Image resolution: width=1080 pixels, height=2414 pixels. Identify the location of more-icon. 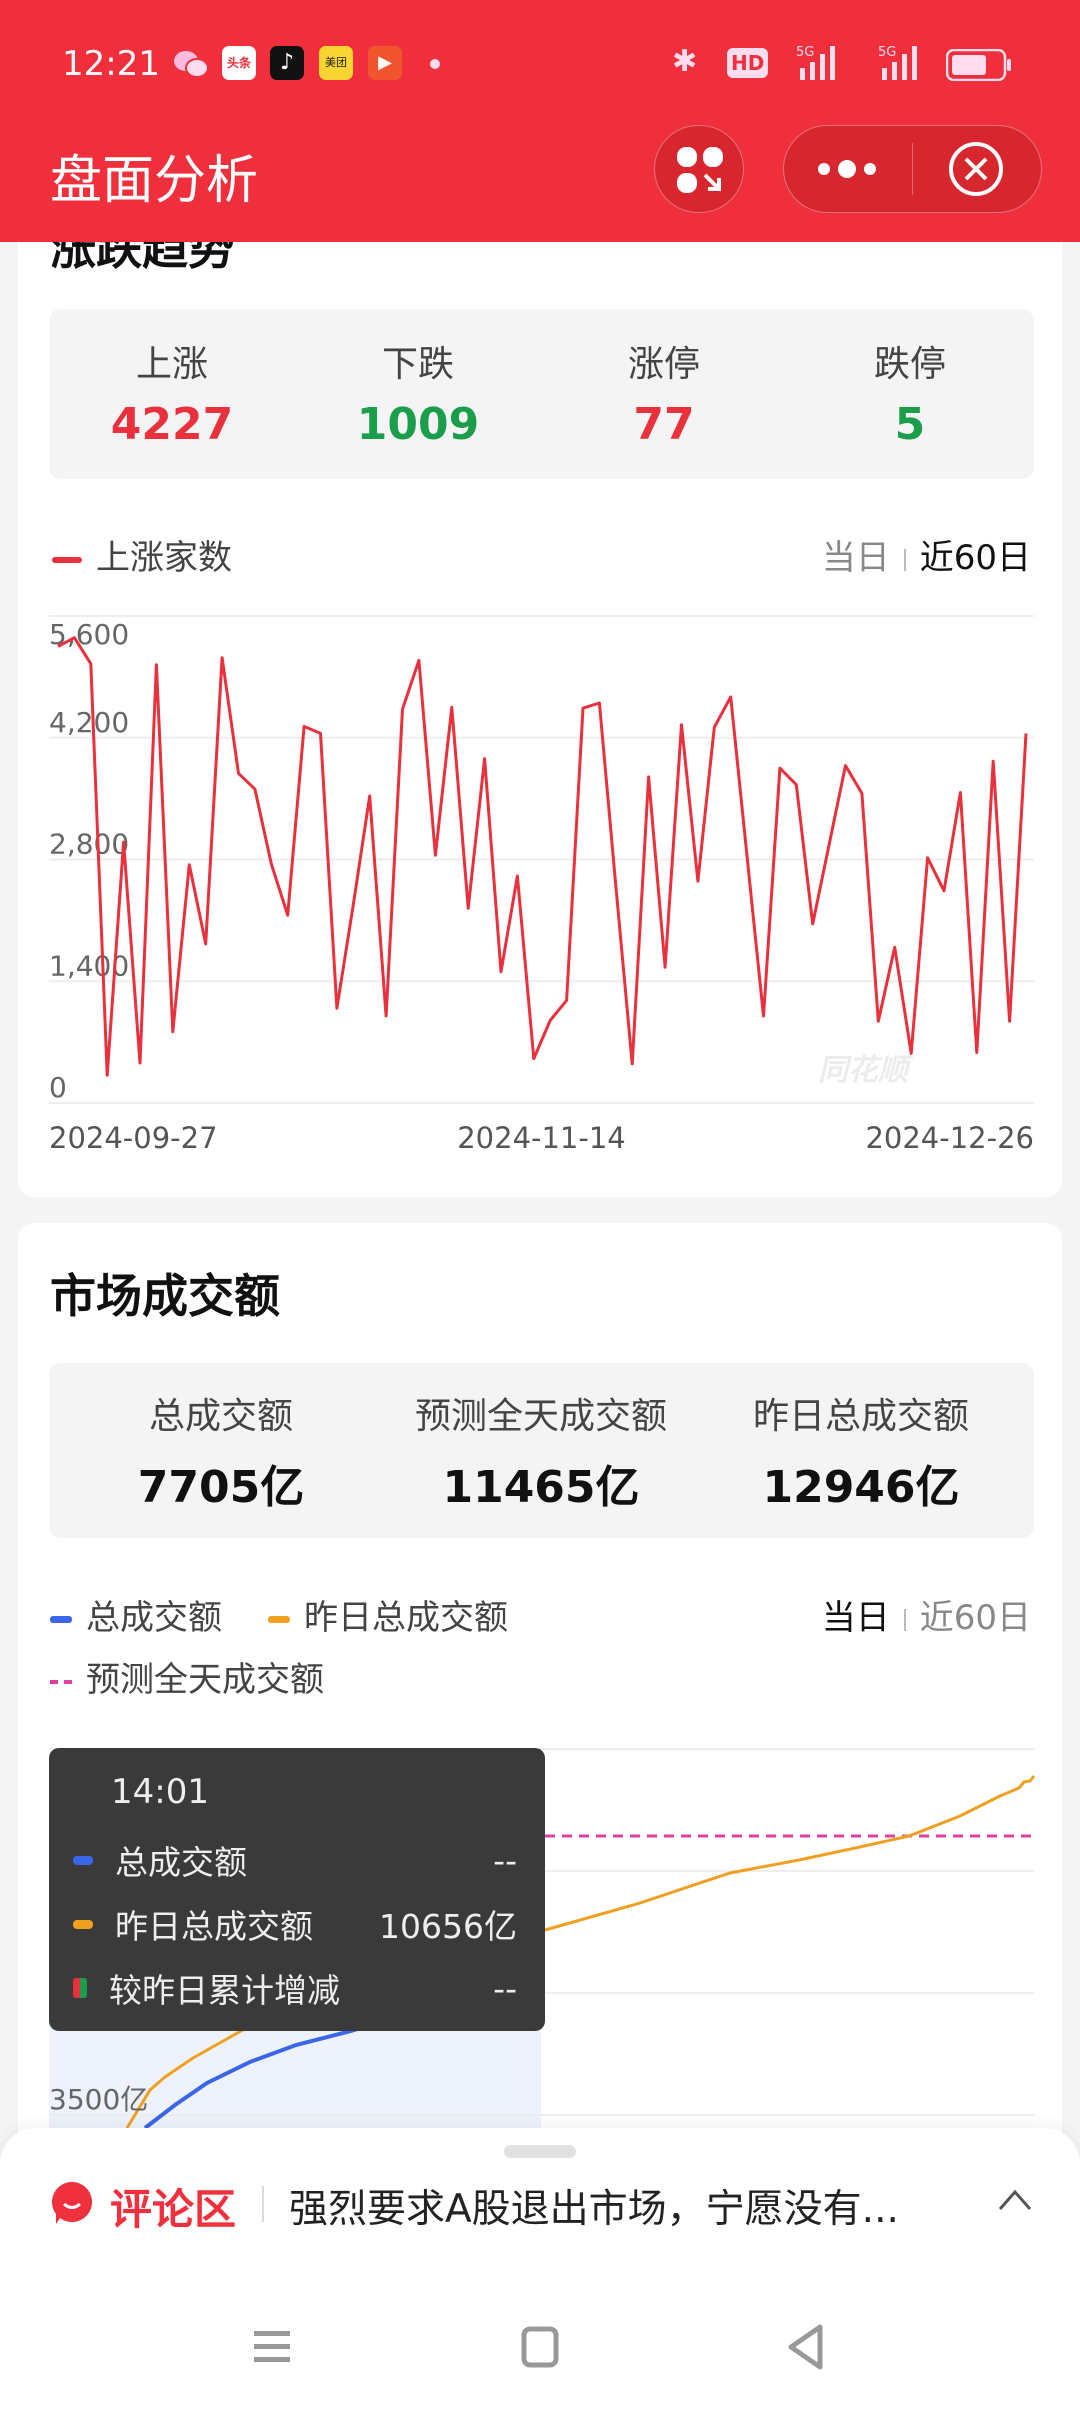
(847, 169).